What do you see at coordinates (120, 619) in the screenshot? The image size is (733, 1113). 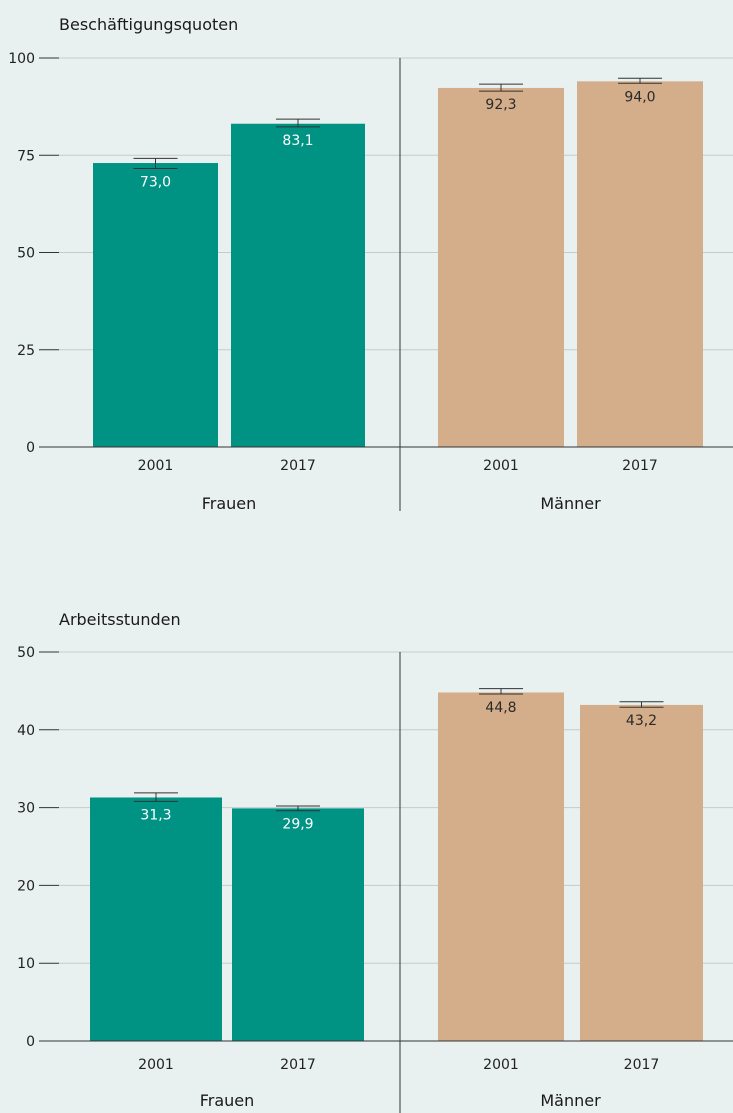 I see `chart-title: Arbeitsstunden` at bounding box center [120, 619].